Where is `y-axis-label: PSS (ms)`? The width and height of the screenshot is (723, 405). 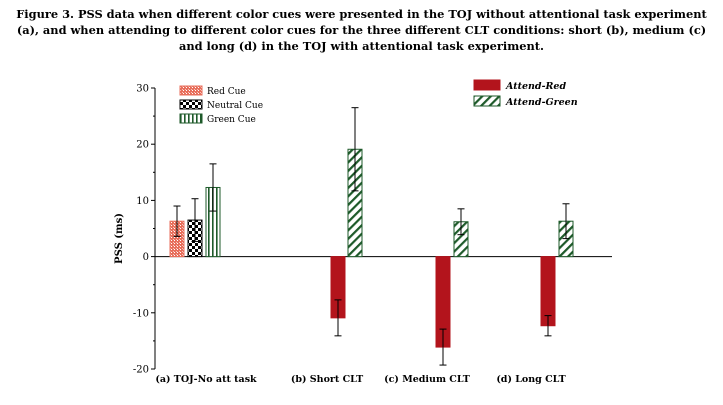
y-axis-label: PSS (ms) is located at coordinates (119, 238).